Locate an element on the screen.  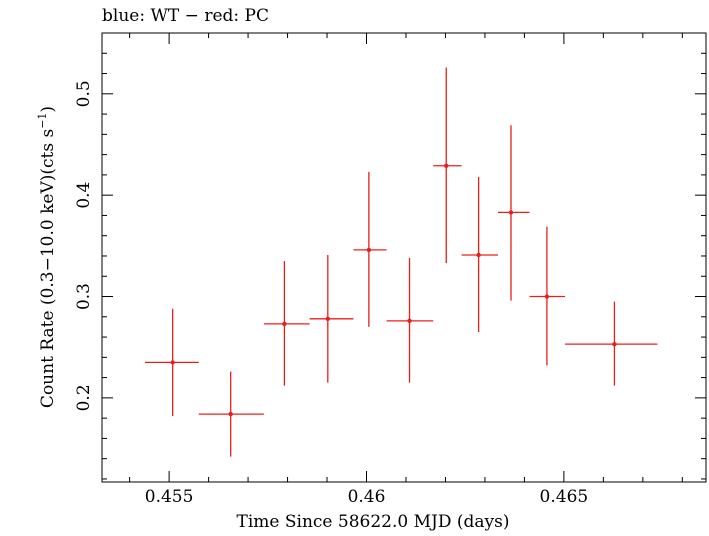
y-axis-label-main: Count Rate (0.3−10.0 keV)(cts s is located at coordinates (48, 268).